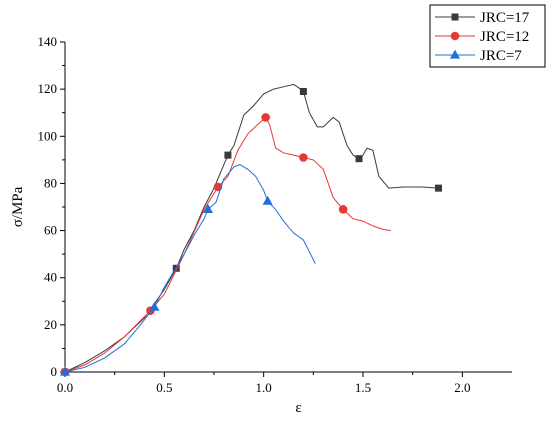 This screenshot has width=550, height=429. I want to click on x-tick-label: 0.5, so click(164, 387).